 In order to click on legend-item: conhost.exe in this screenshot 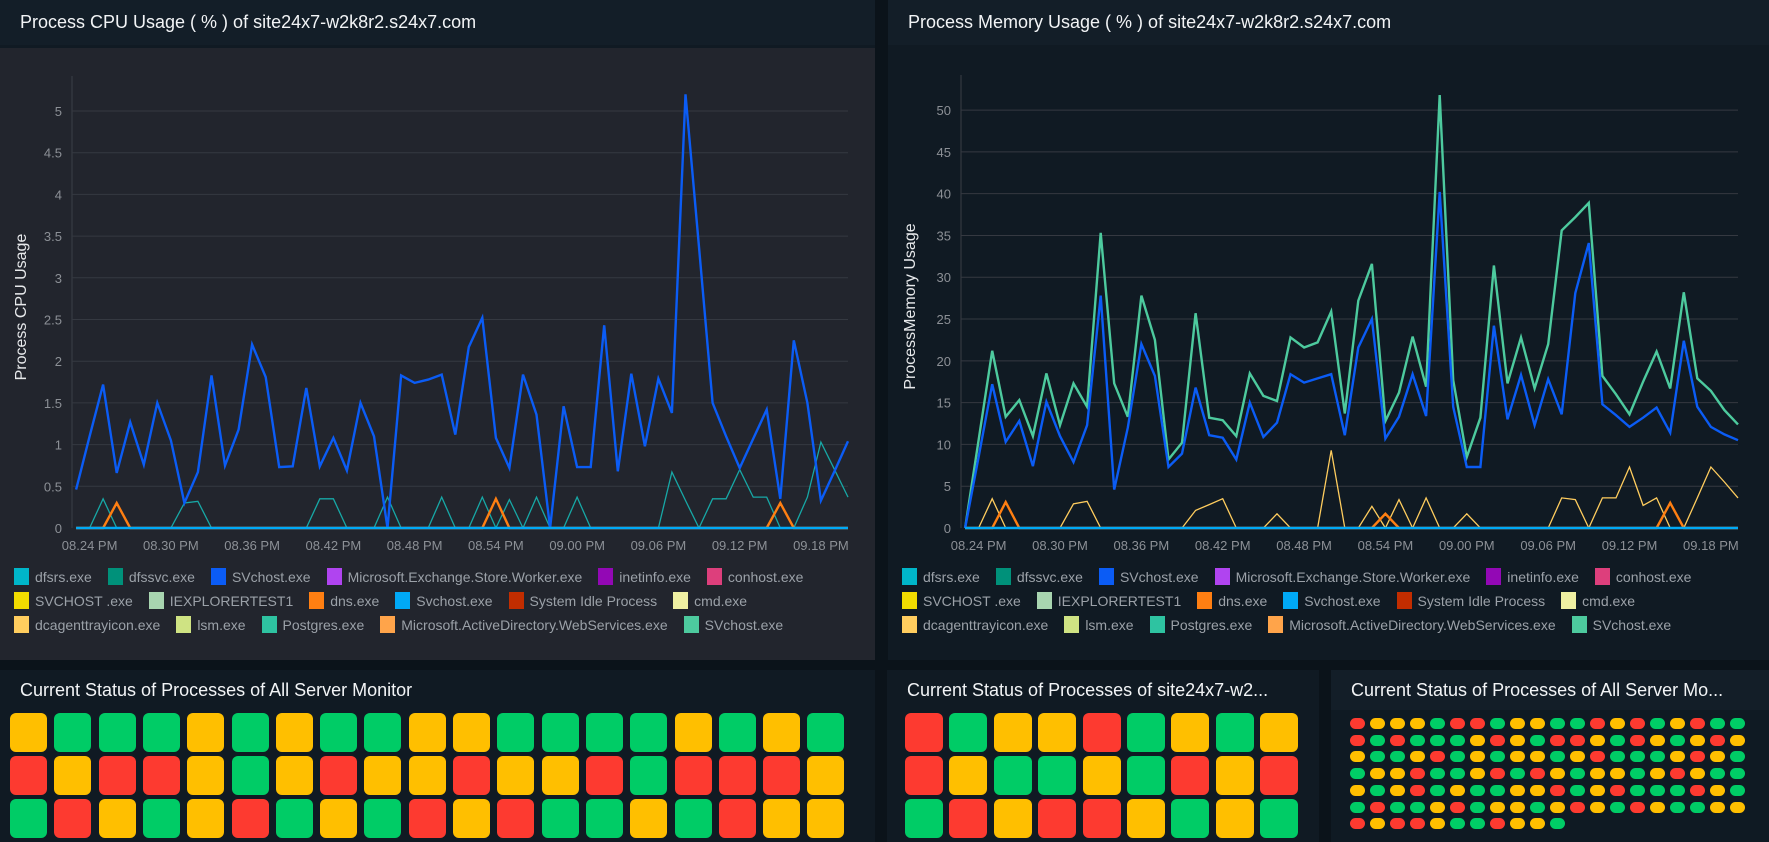, I will do `click(754, 576)`.